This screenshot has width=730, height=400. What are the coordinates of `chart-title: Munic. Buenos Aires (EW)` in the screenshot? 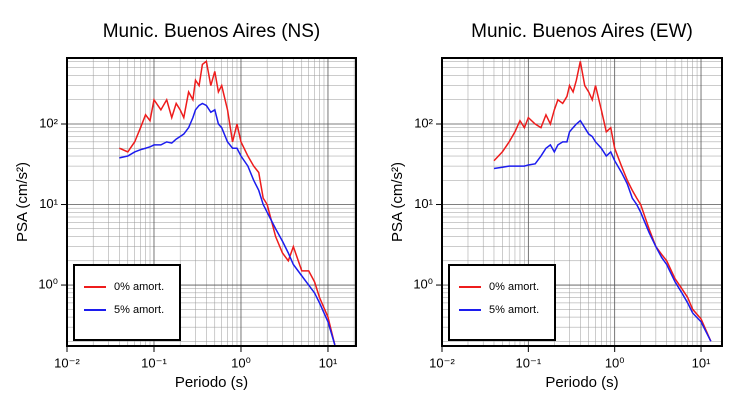 It's located at (582, 31).